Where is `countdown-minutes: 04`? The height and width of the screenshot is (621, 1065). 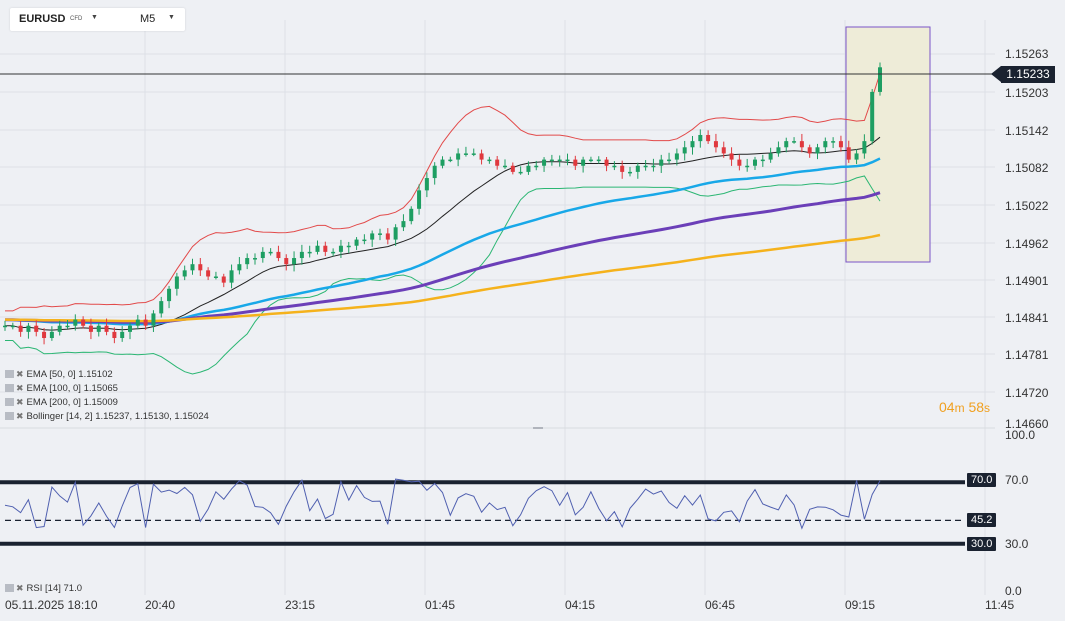 countdown-minutes: 04 is located at coordinates (947, 407).